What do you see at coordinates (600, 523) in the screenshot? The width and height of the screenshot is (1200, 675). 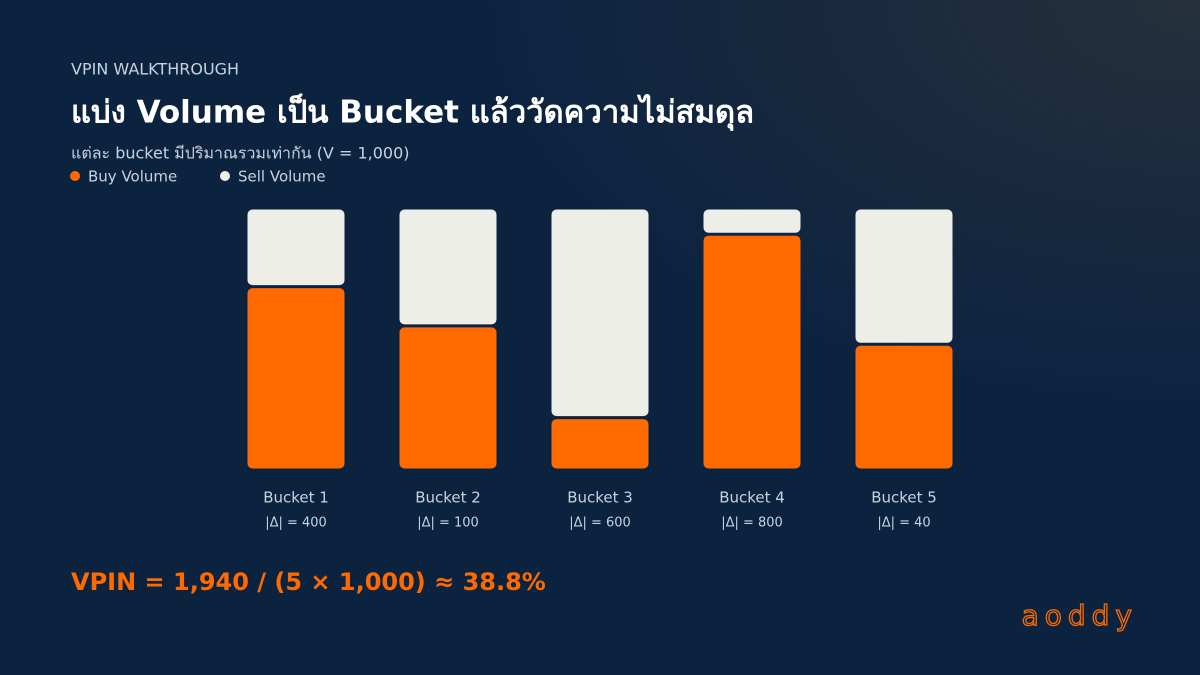 I see `category-note: |Δ| = 600` at bounding box center [600, 523].